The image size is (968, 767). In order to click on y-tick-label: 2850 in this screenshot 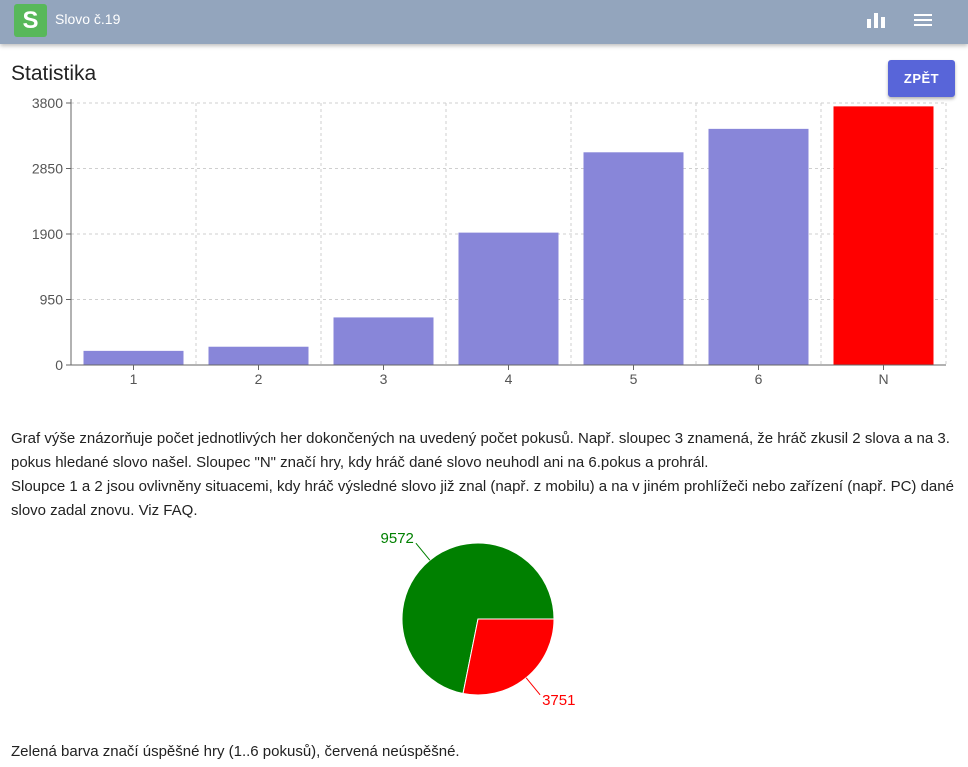, I will do `click(47, 169)`.